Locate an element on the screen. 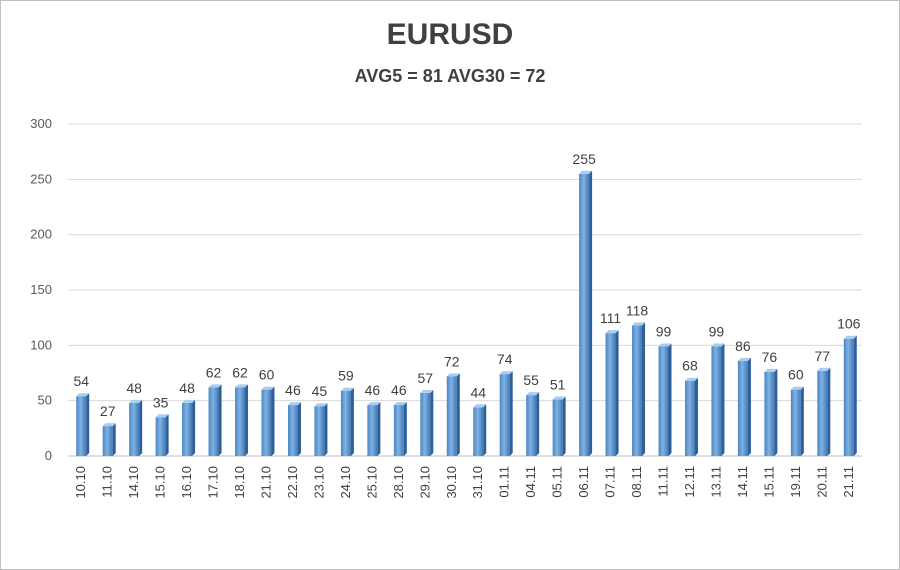 This screenshot has height=570, width=900. data-label: 54 is located at coordinates (81, 381).